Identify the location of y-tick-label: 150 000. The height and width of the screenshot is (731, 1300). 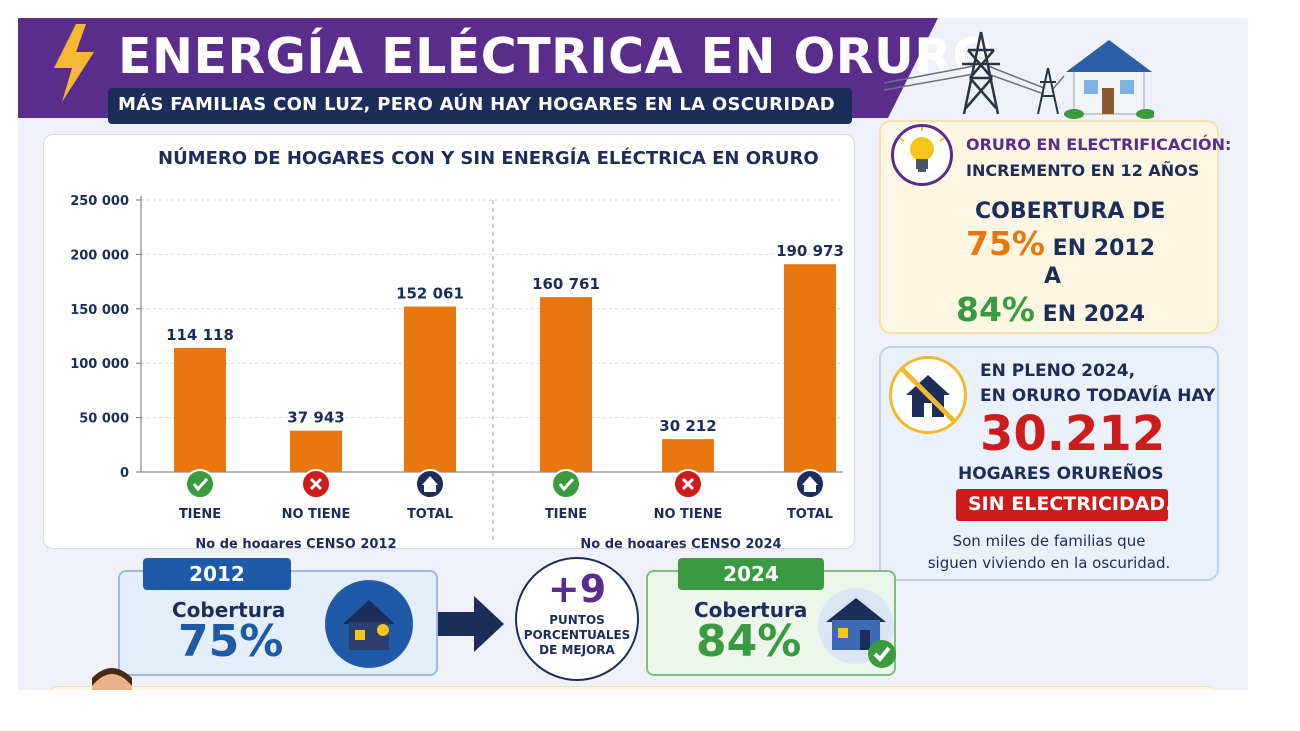
(99, 310).